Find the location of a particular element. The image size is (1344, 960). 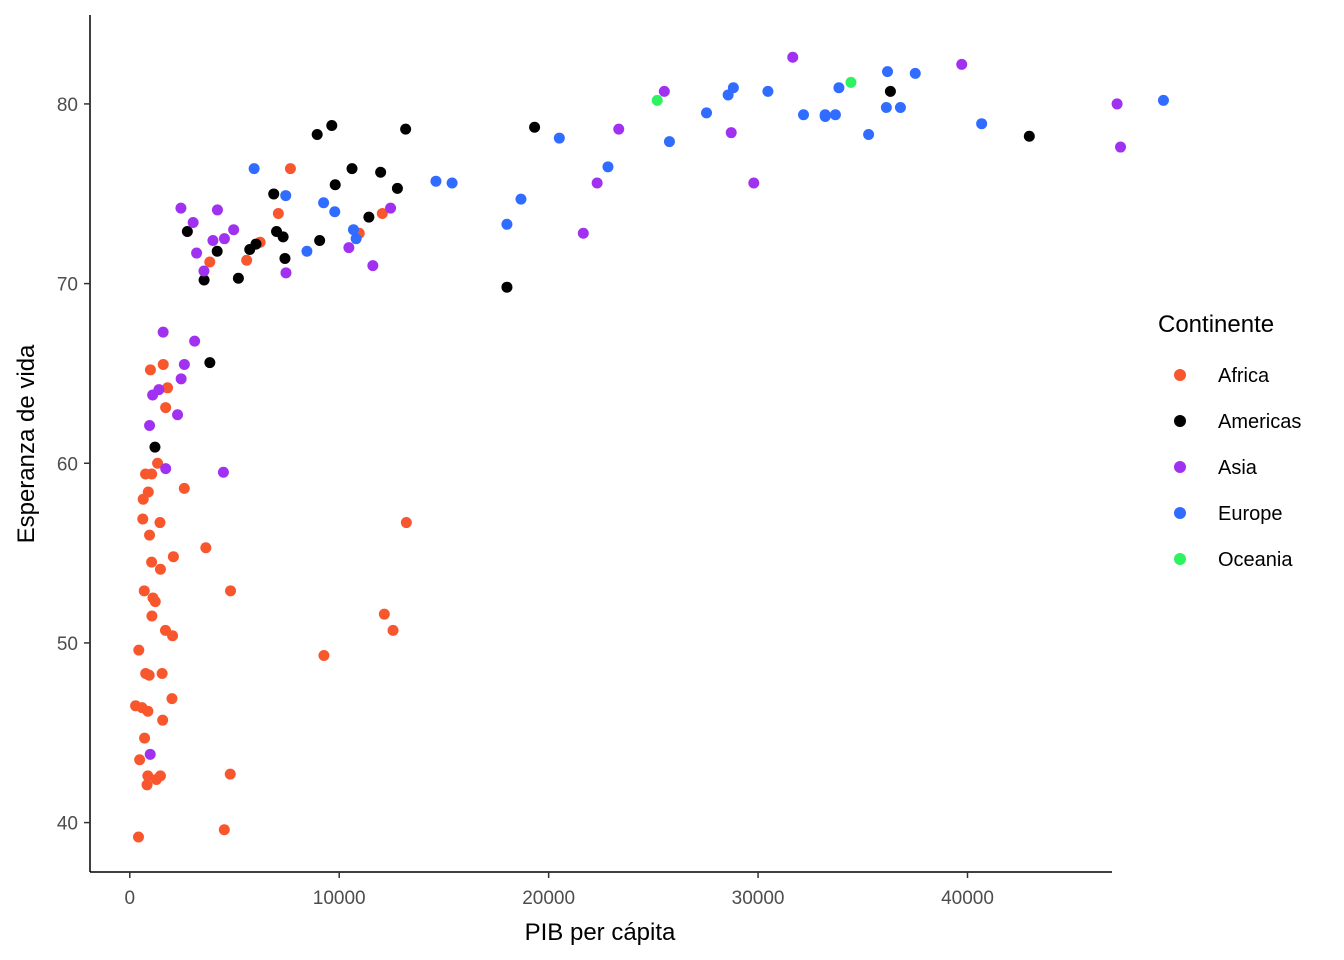

legend-label: Americas is located at coordinates (1259, 422).